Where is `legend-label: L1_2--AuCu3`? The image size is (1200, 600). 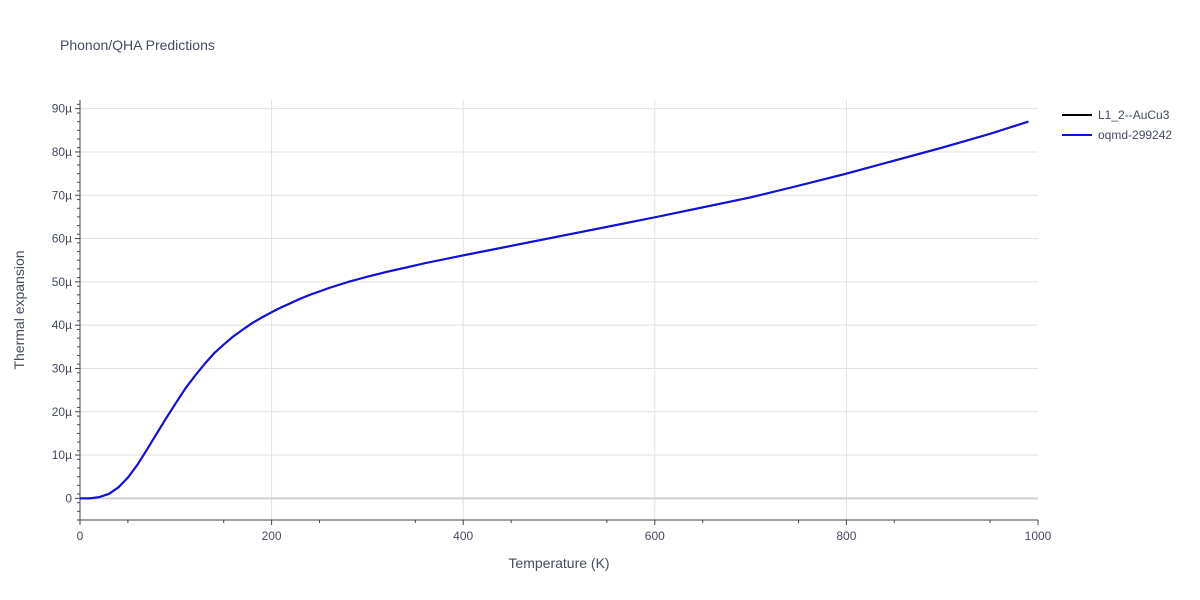 legend-label: L1_2--AuCu3 is located at coordinates (1134, 115).